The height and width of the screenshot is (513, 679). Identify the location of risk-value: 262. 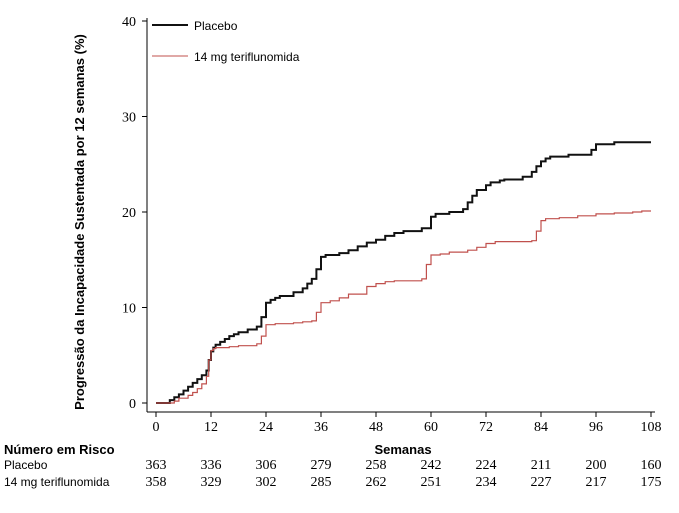
(376, 482).